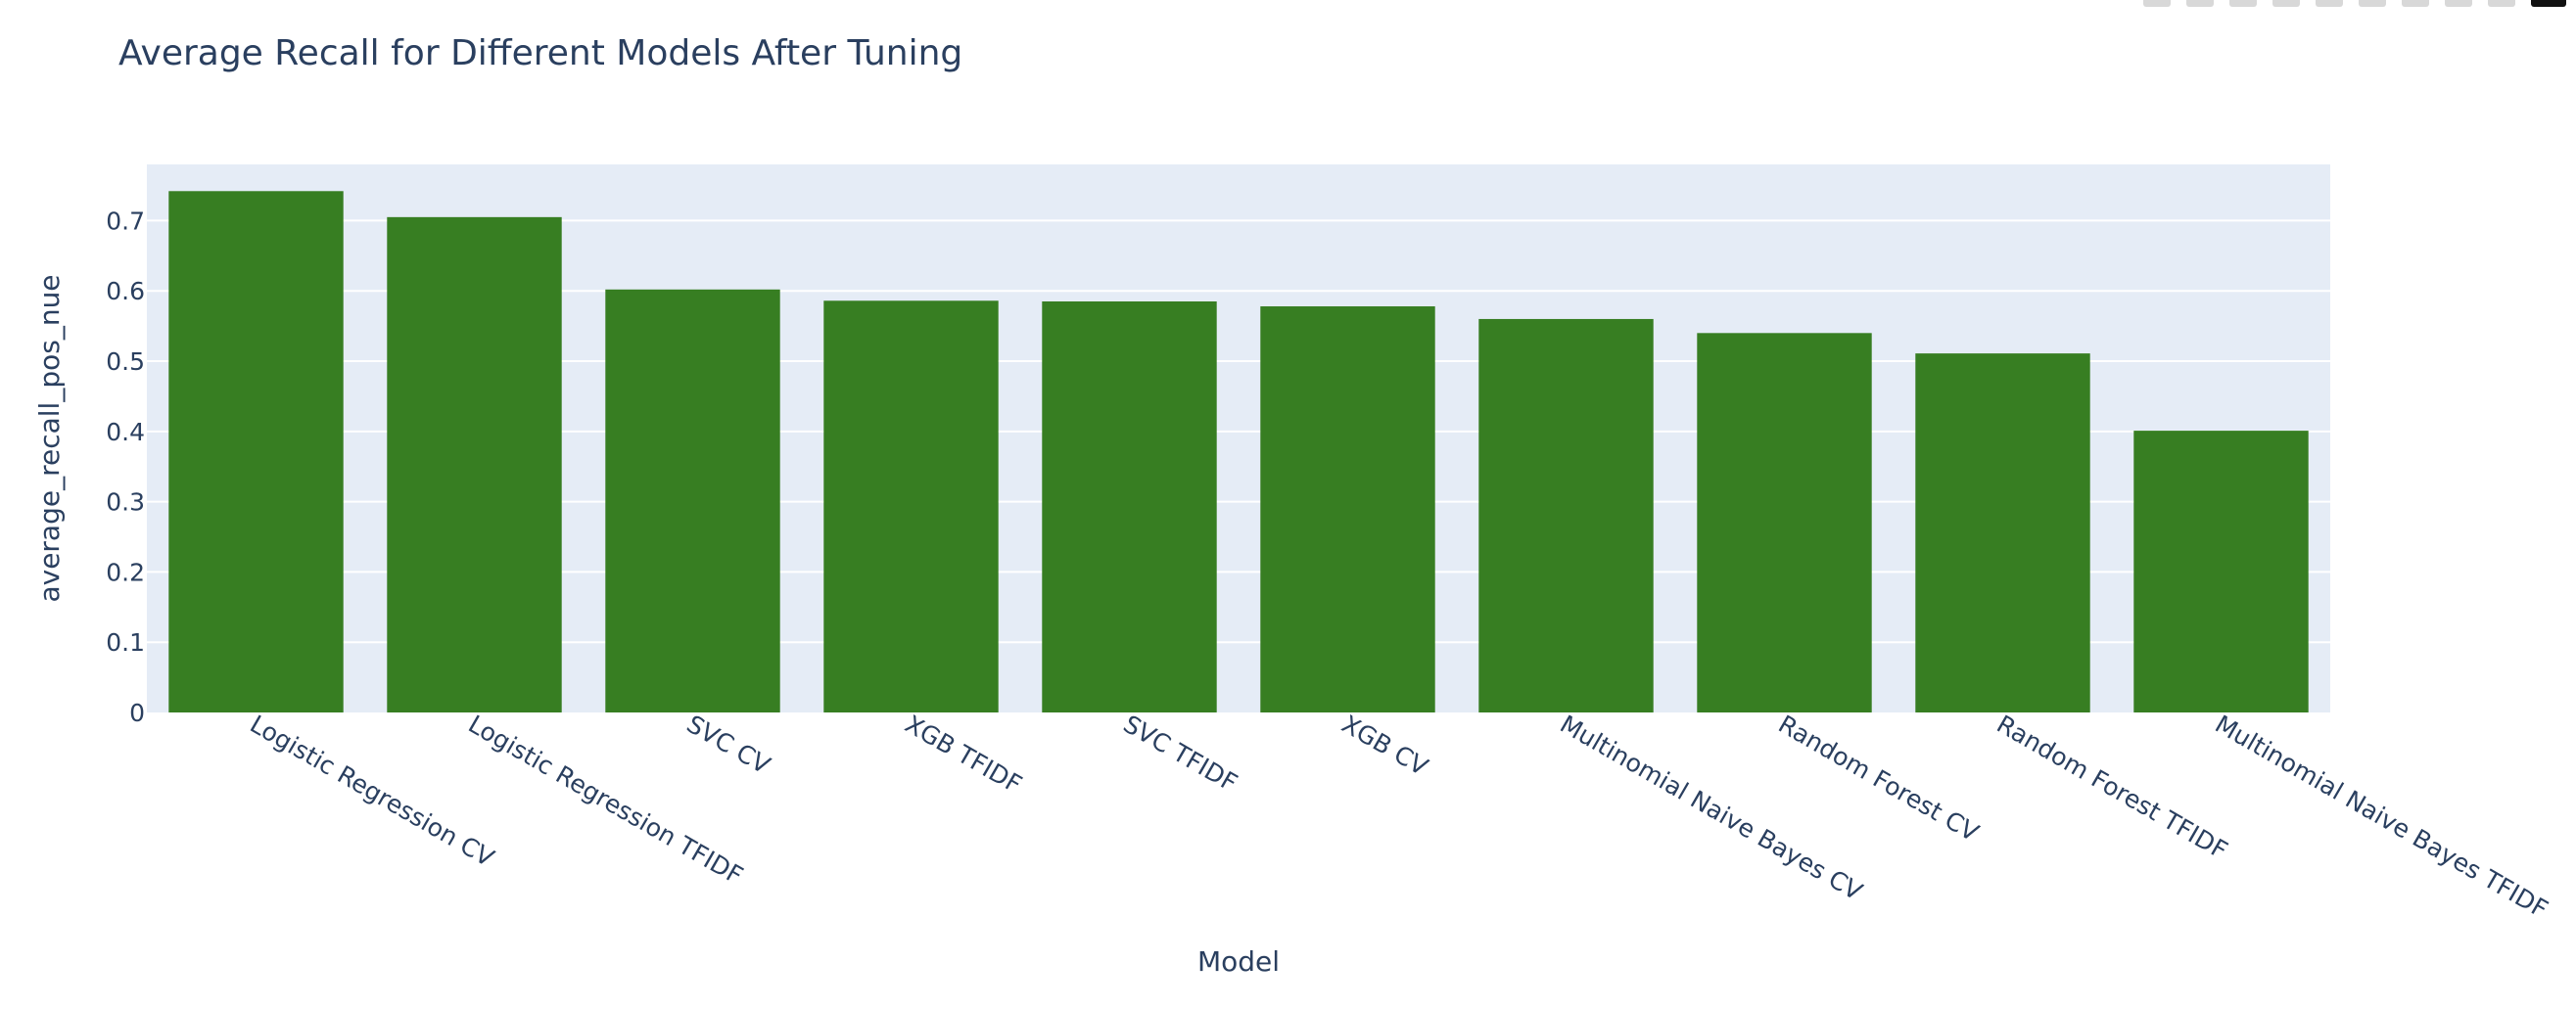 Image resolution: width=2576 pixels, height=1009 pixels. Describe the element at coordinates (50, 438) in the screenshot. I see `y-axis-title: average_recall_pos_nue` at that location.